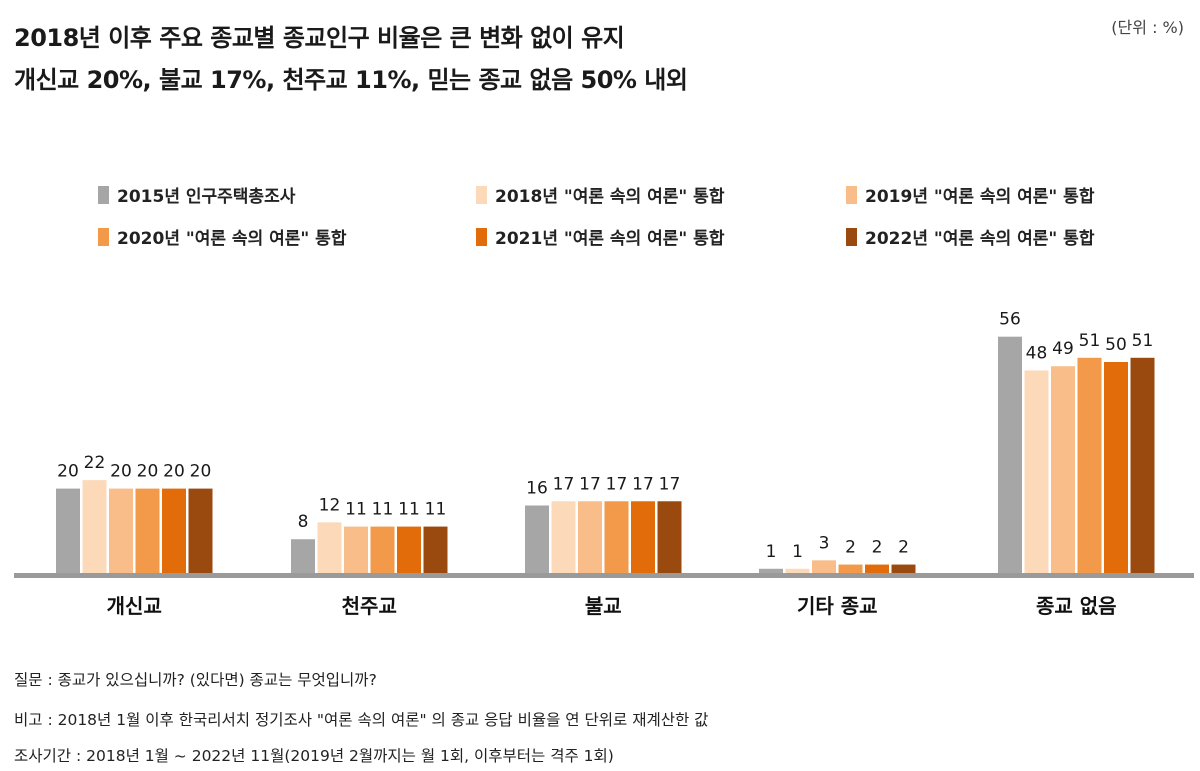 Image resolution: width=1200 pixels, height=771 pixels. I want to click on data-label: 56, so click(1010, 320).